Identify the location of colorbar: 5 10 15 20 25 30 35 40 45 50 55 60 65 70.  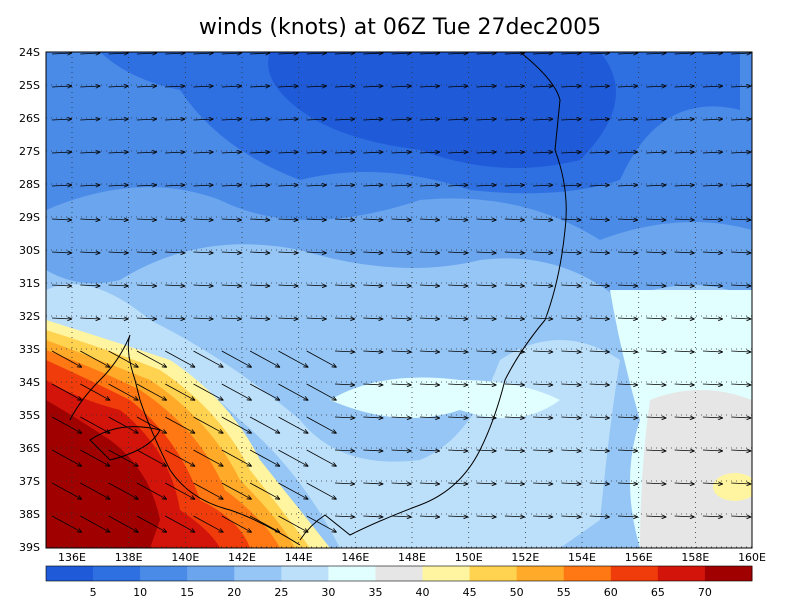
(399, 582).